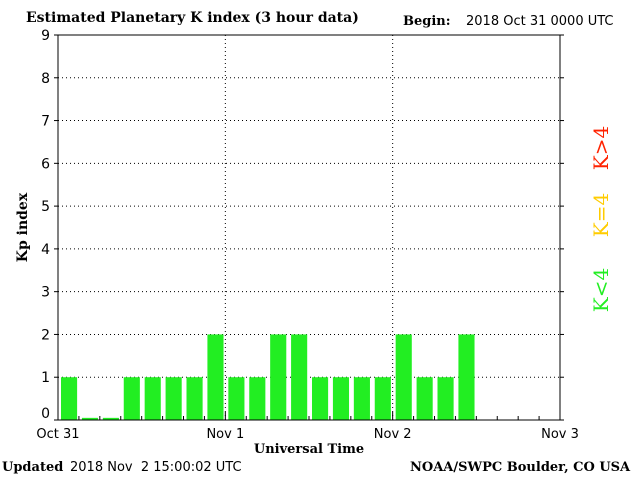 The width and height of the screenshot is (640, 480). Describe the element at coordinates (309, 449) in the screenshot. I see `x-axis-label: Universal Time` at that location.